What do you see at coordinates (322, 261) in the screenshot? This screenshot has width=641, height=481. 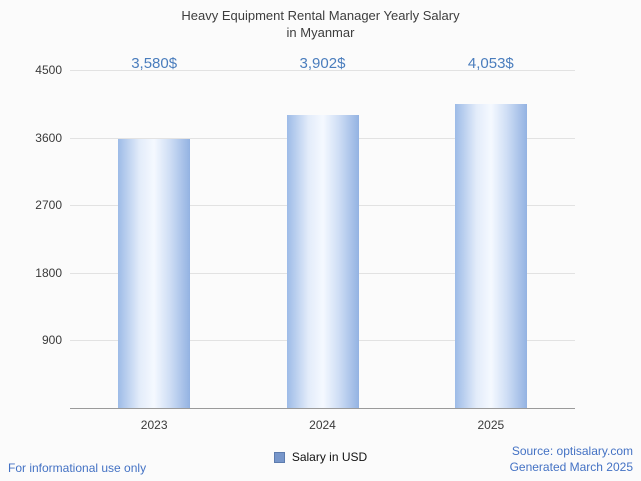 I see `bar-2024` at bounding box center [322, 261].